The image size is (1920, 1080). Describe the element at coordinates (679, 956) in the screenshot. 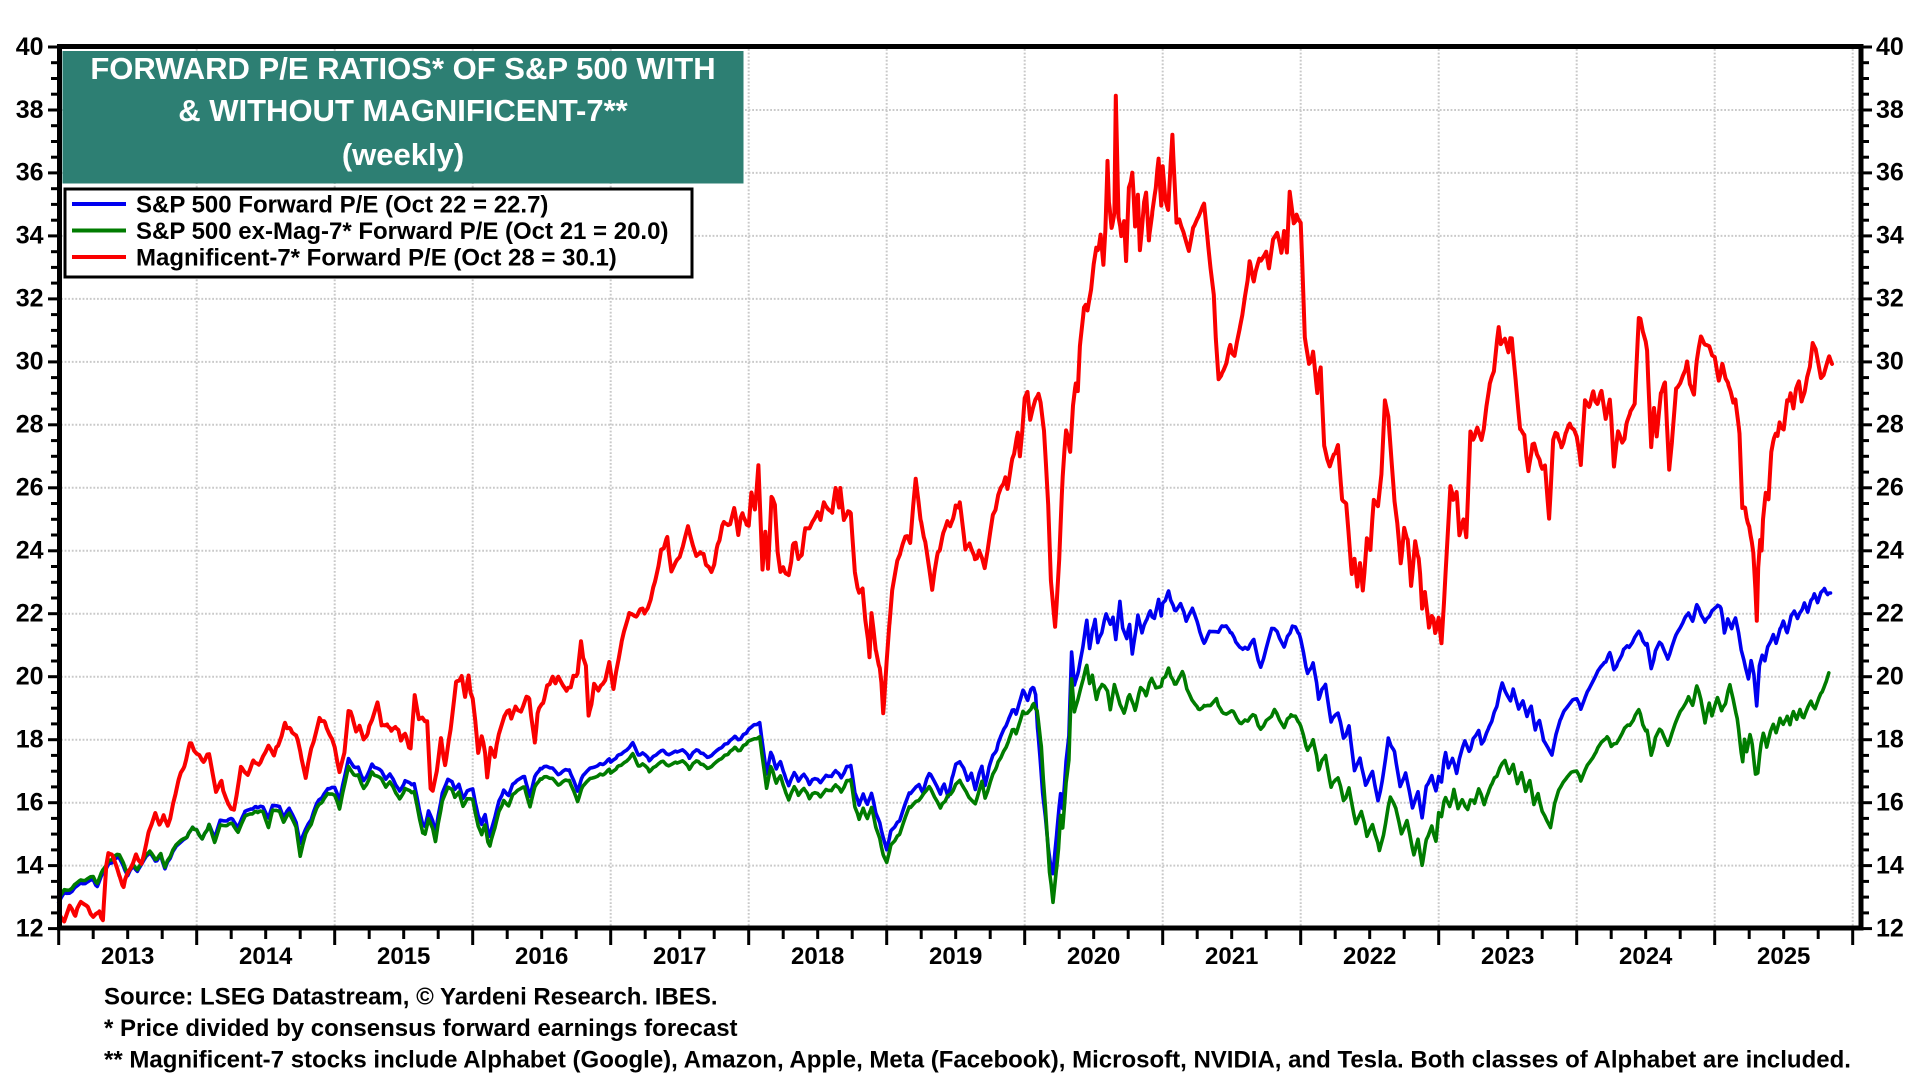

I see `svg-text: 2017` at that location.